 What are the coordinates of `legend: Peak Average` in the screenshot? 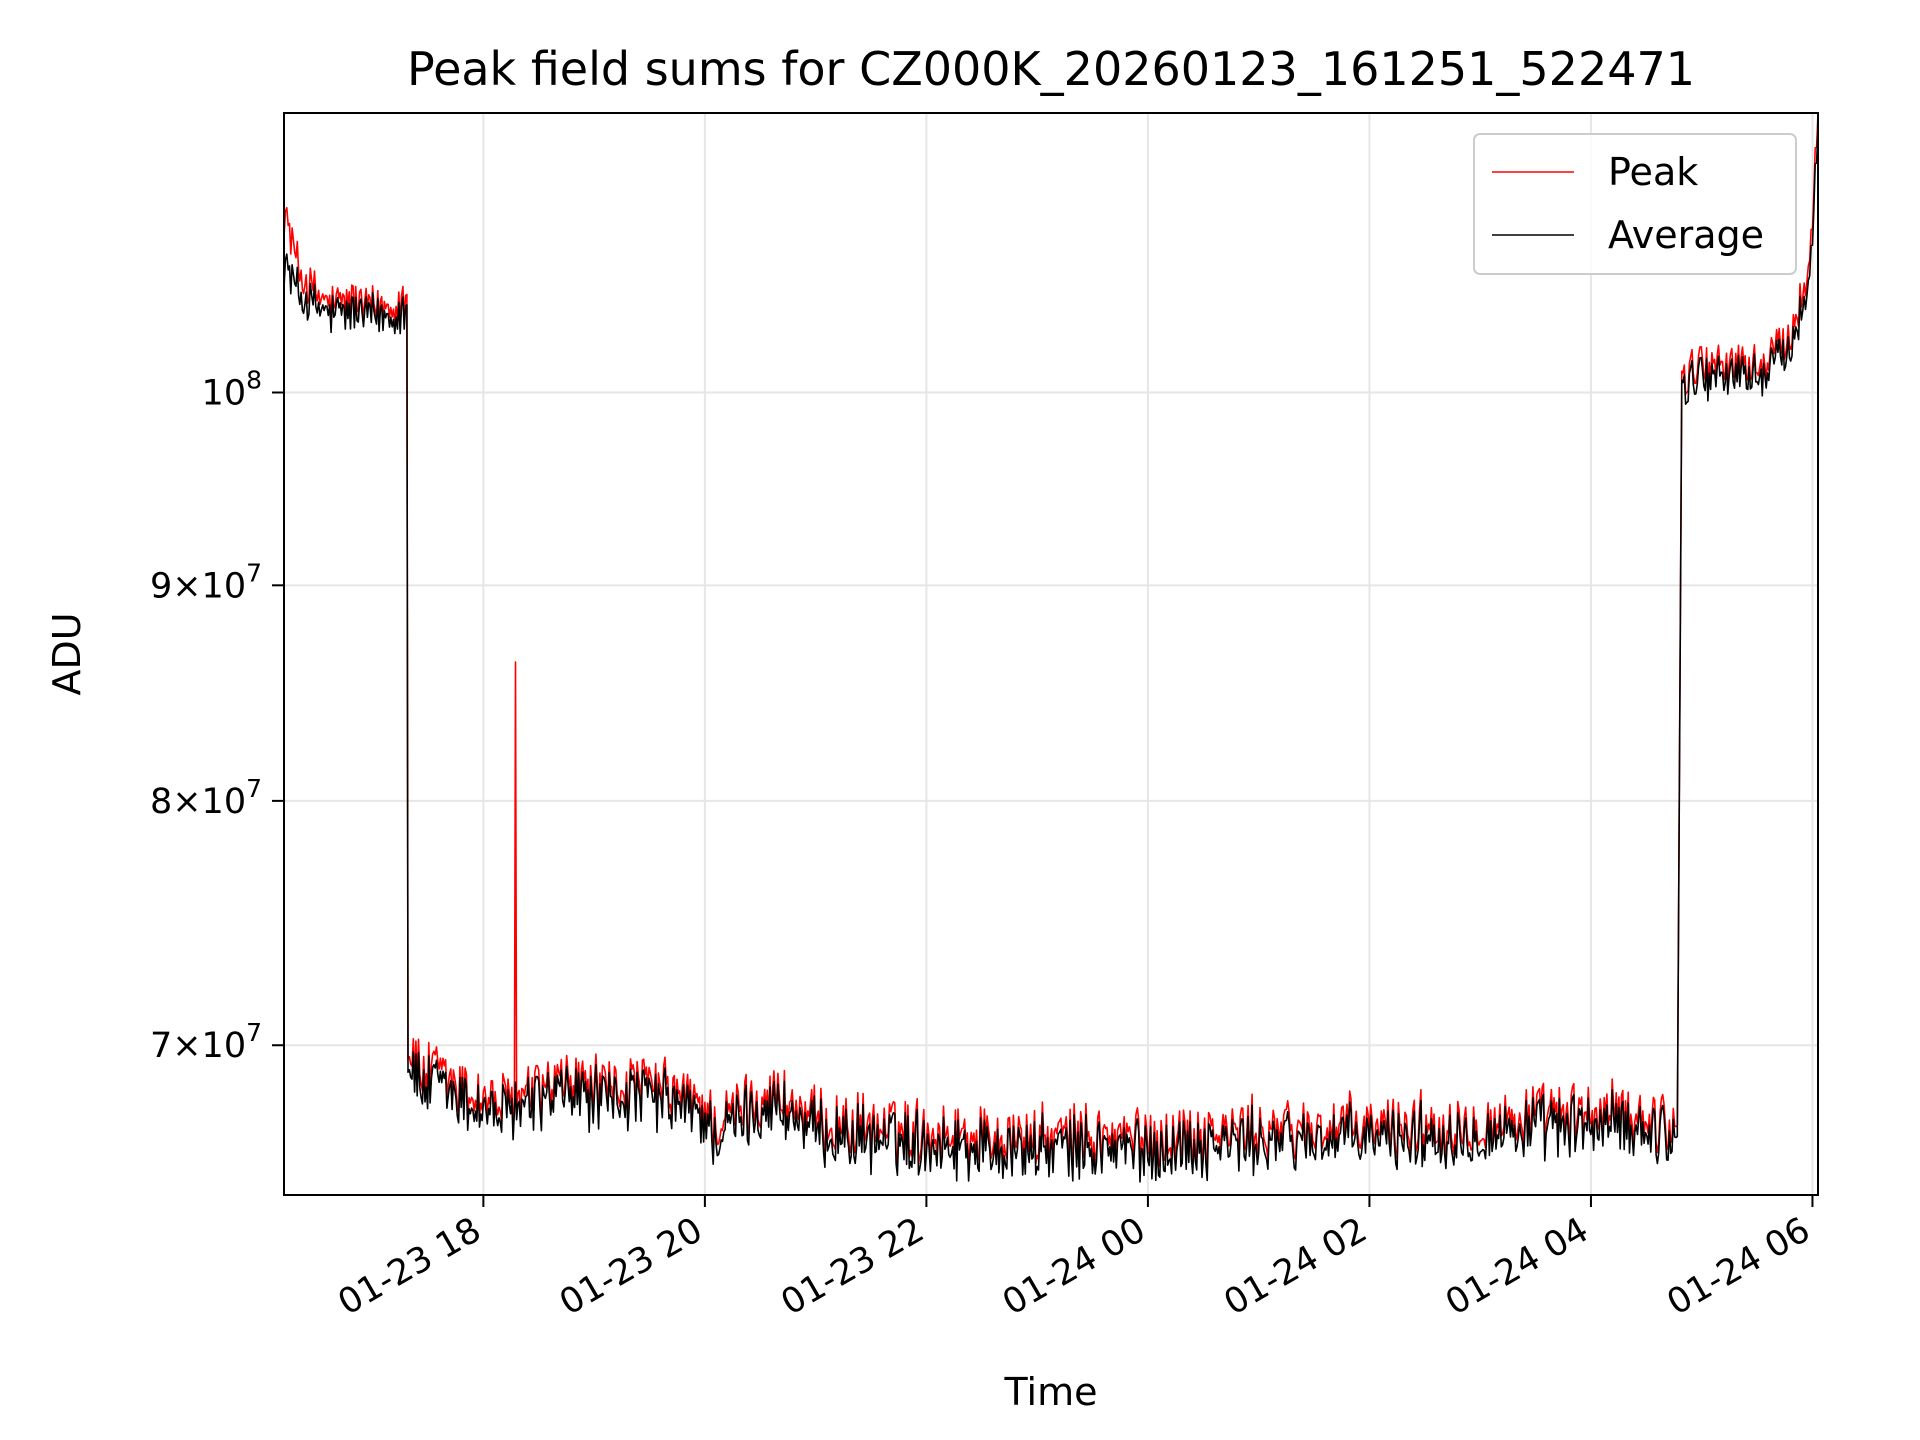 It's located at (1635, 204).